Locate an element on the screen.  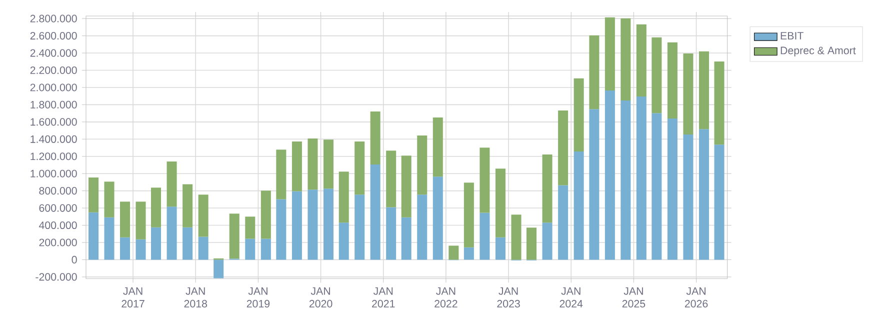
x-tick-label: JAN 2022 is located at coordinates (446, 297).